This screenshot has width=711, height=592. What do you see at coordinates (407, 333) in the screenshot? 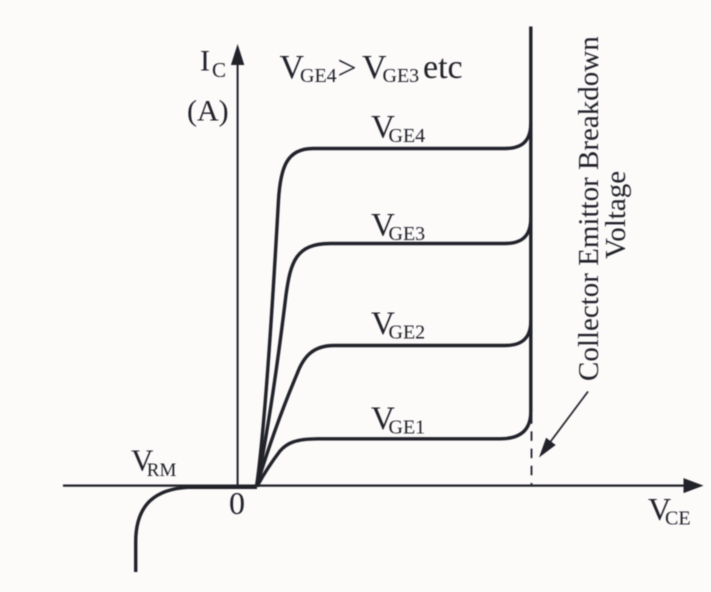
I see `svg-text: GE2` at bounding box center [407, 333].